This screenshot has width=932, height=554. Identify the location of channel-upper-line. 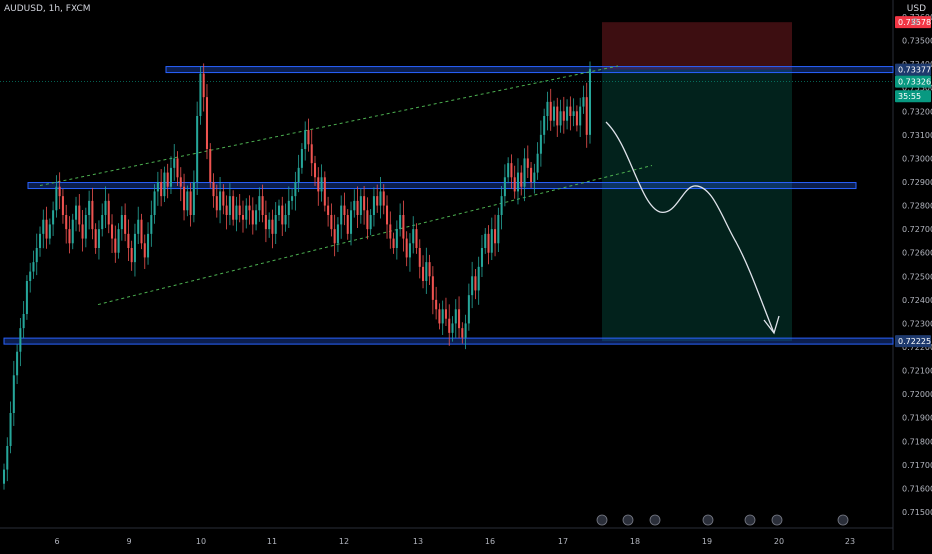
(329, 126).